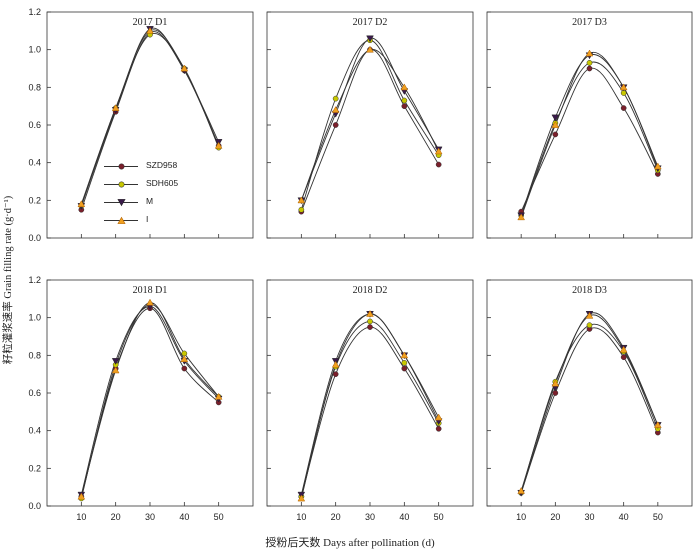 This screenshot has width=700, height=554. I want to click on panel: 2017 D2, so click(370, 125).